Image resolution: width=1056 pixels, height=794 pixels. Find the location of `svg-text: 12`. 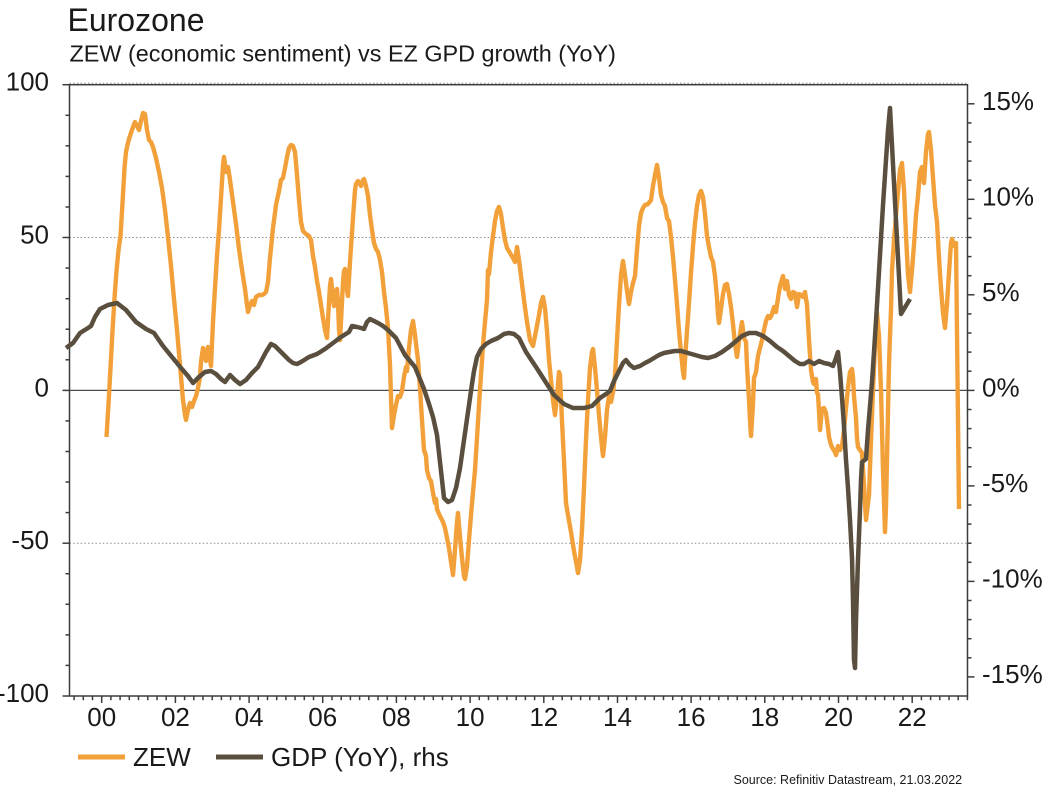

svg-text: 12 is located at coordinates (543, 717).